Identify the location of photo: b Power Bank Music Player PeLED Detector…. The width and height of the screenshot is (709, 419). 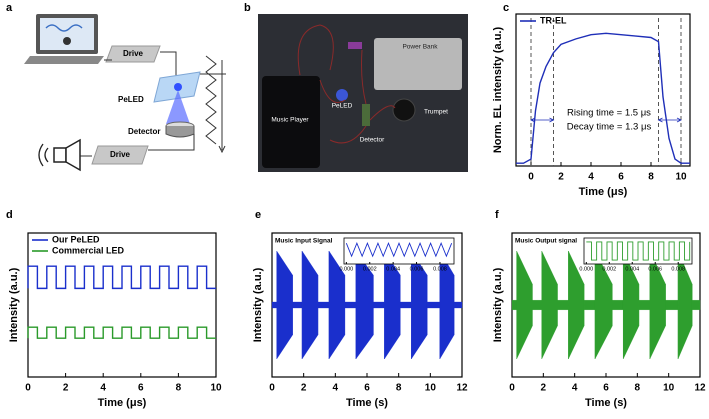
(356, 87).